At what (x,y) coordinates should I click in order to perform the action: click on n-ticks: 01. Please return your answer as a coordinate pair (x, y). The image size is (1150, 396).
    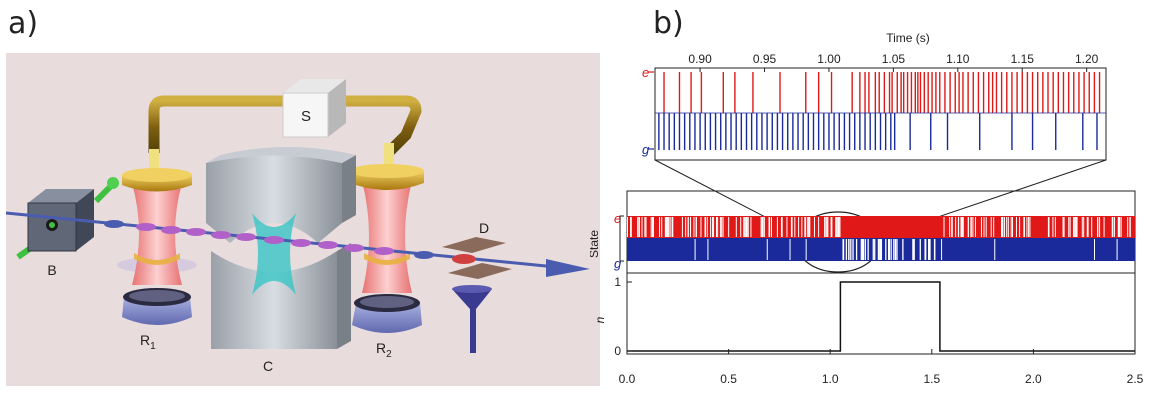
    Looking at the image, I should click on (623, 316).